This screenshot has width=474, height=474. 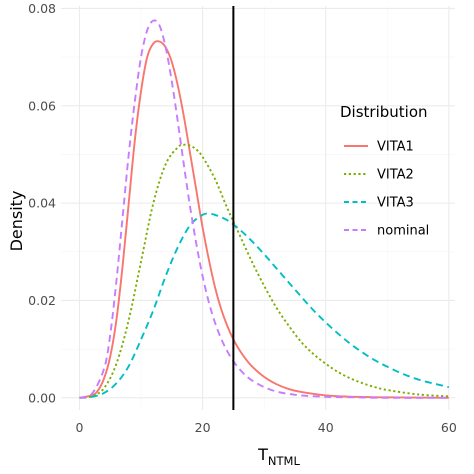 What do you see at coordinates (395, 147) in the screenshot?
I see `legend-label-vita1: VITA1` at bounding box center [395, 147].